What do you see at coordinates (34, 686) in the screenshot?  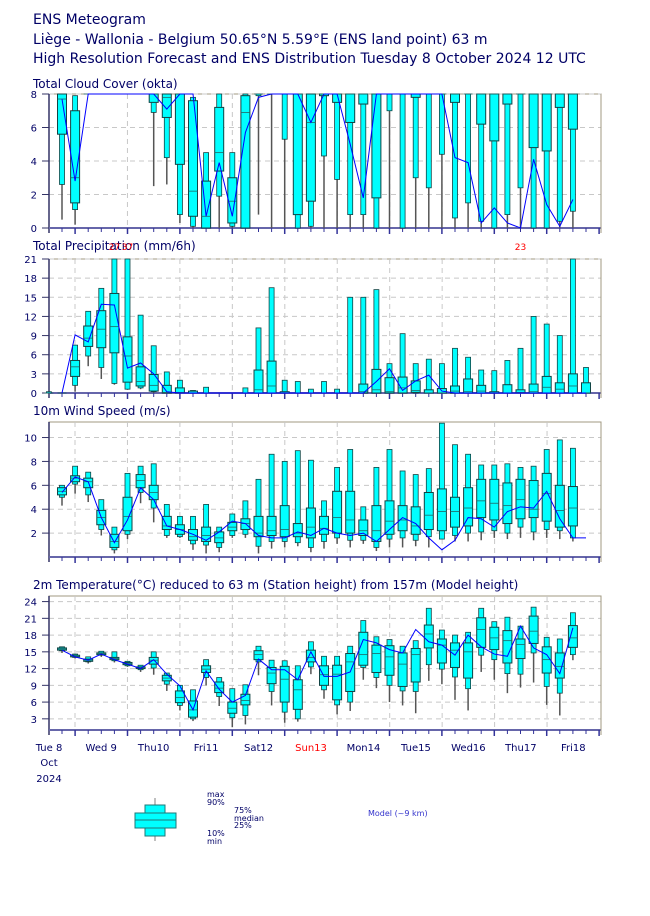 I see `y-tick-label: 9` at bounding box center [34, 686].